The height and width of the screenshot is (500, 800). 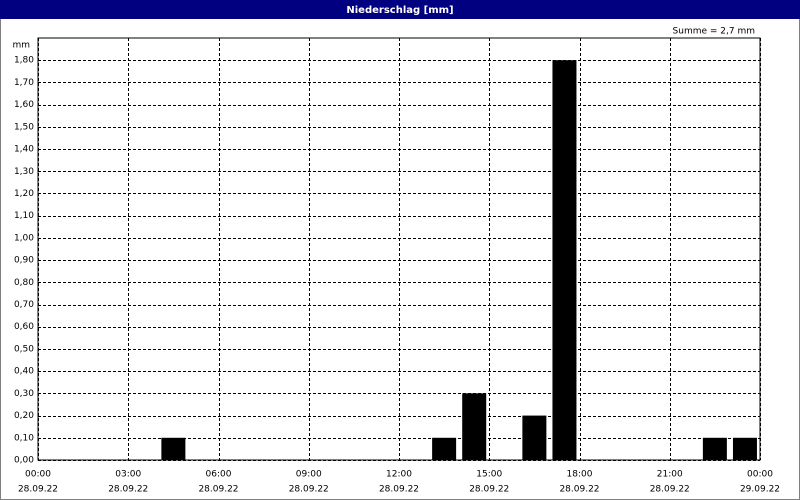 I want to click on y-tick-label: 1,30, so click(x=24, y=172).